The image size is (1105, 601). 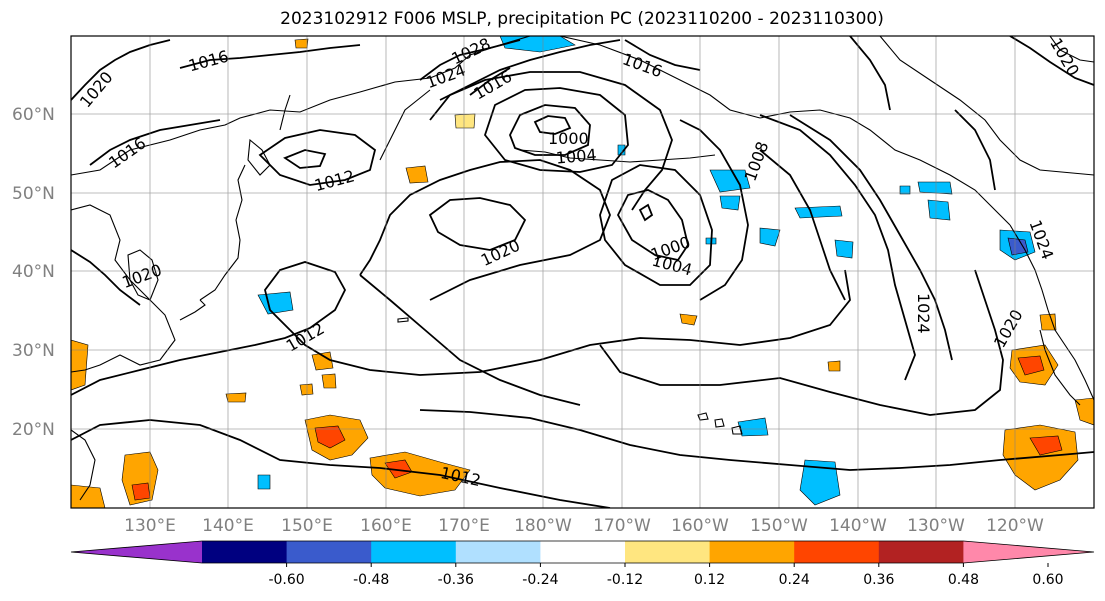 I want to click on lon-label: 140°W, so click(x=858, y=526).